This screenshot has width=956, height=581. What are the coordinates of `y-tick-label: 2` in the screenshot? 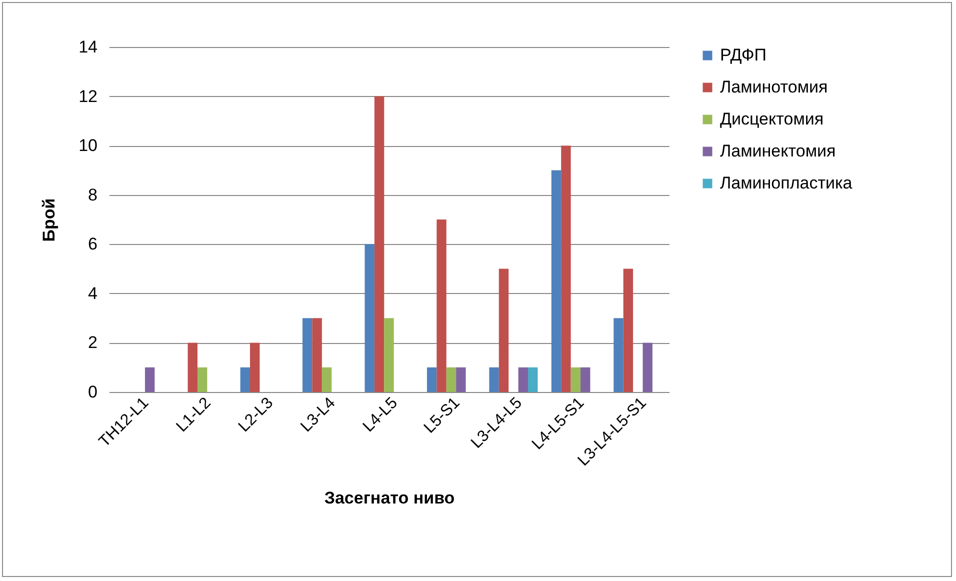 It's located at (93, 342).